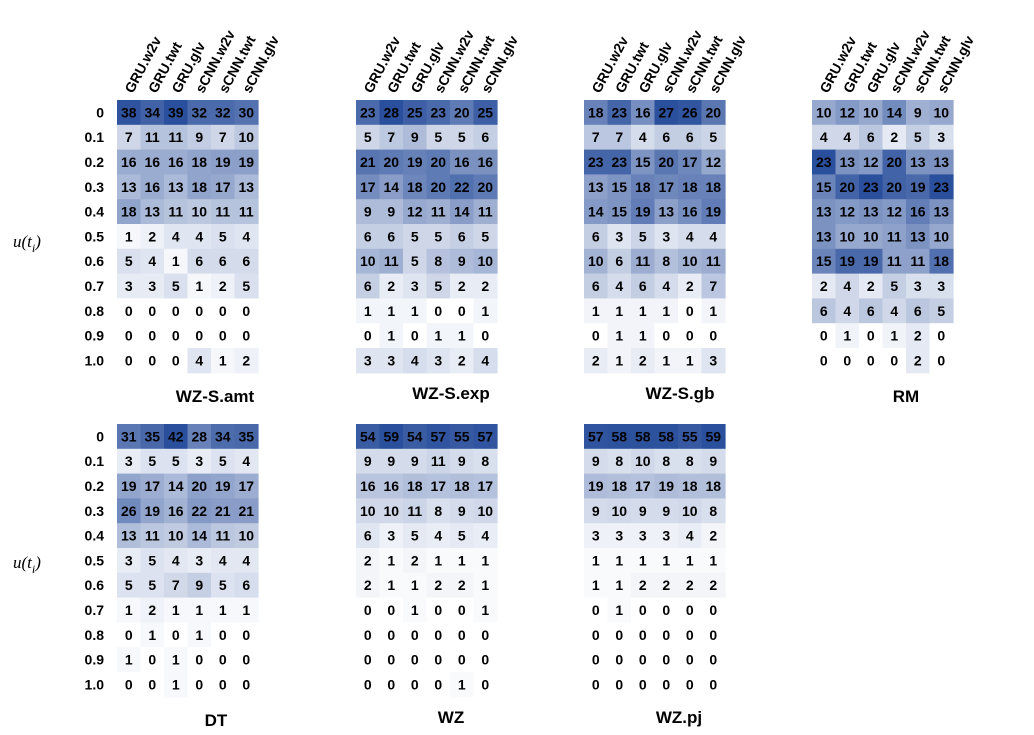  What do you see at coordinates (941, 162) in the screenshot?
I see `cell-value: 13` at bounding box center [941, 162].